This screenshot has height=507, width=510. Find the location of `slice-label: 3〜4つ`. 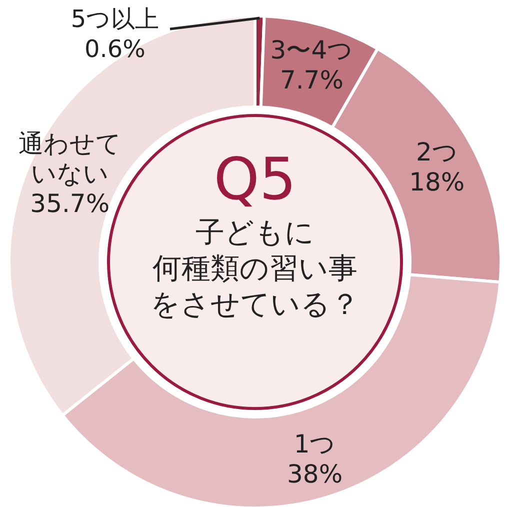

slice-label: 3〜4つ is located at coordinates (312, 49).